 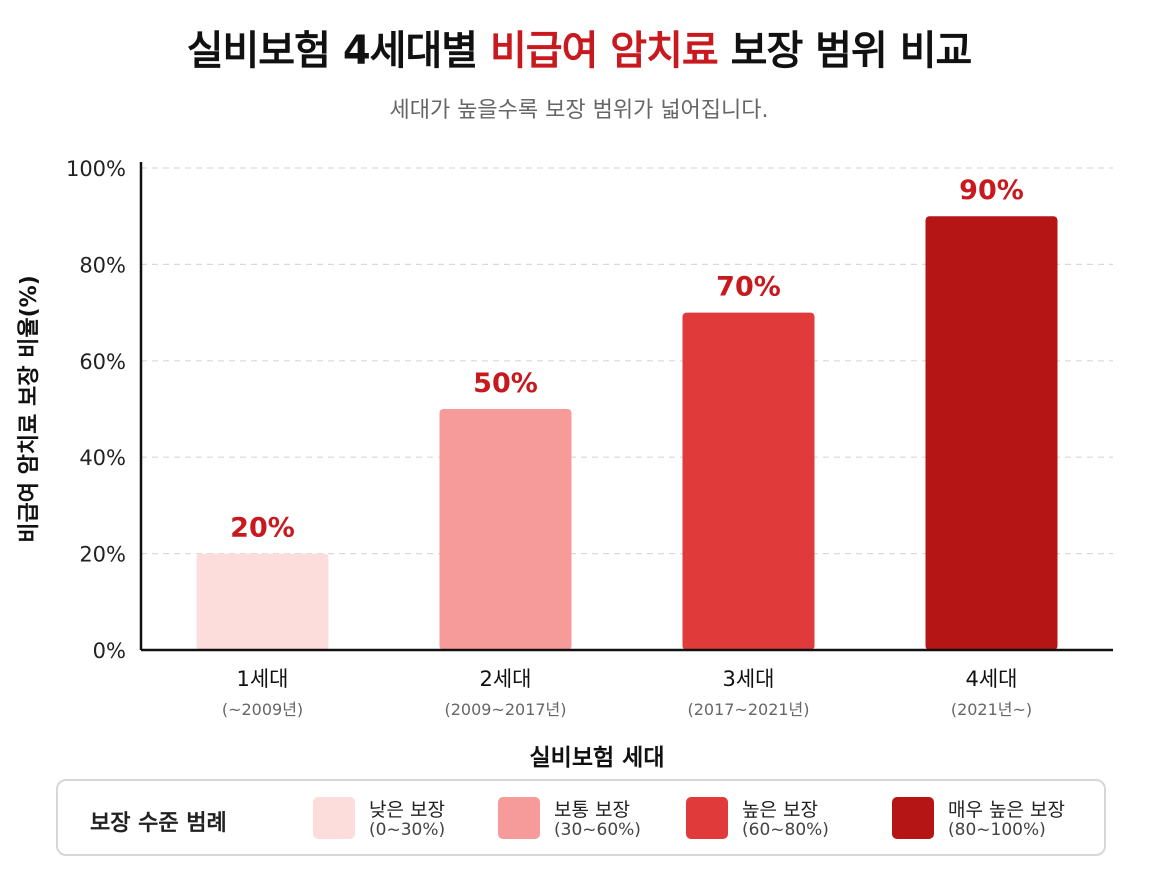 What do you see at coordinates (96, 169) in the screenshot?
I see `y-tick-label: 100%` at bounding box center [96, 169].